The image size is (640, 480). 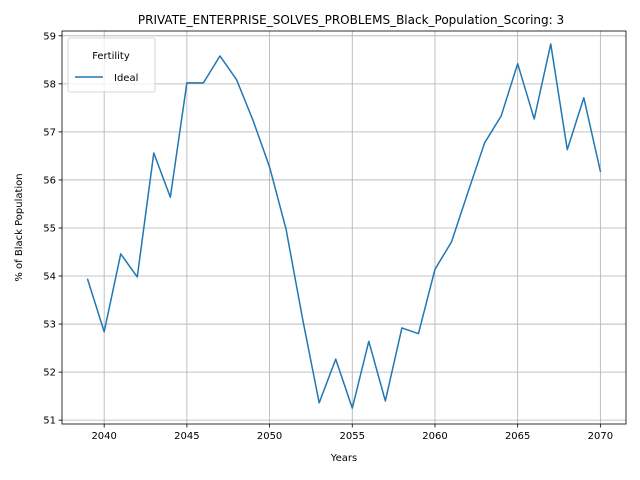 I want to click on x-tick-label: 2060, so click(x=434, y=436).